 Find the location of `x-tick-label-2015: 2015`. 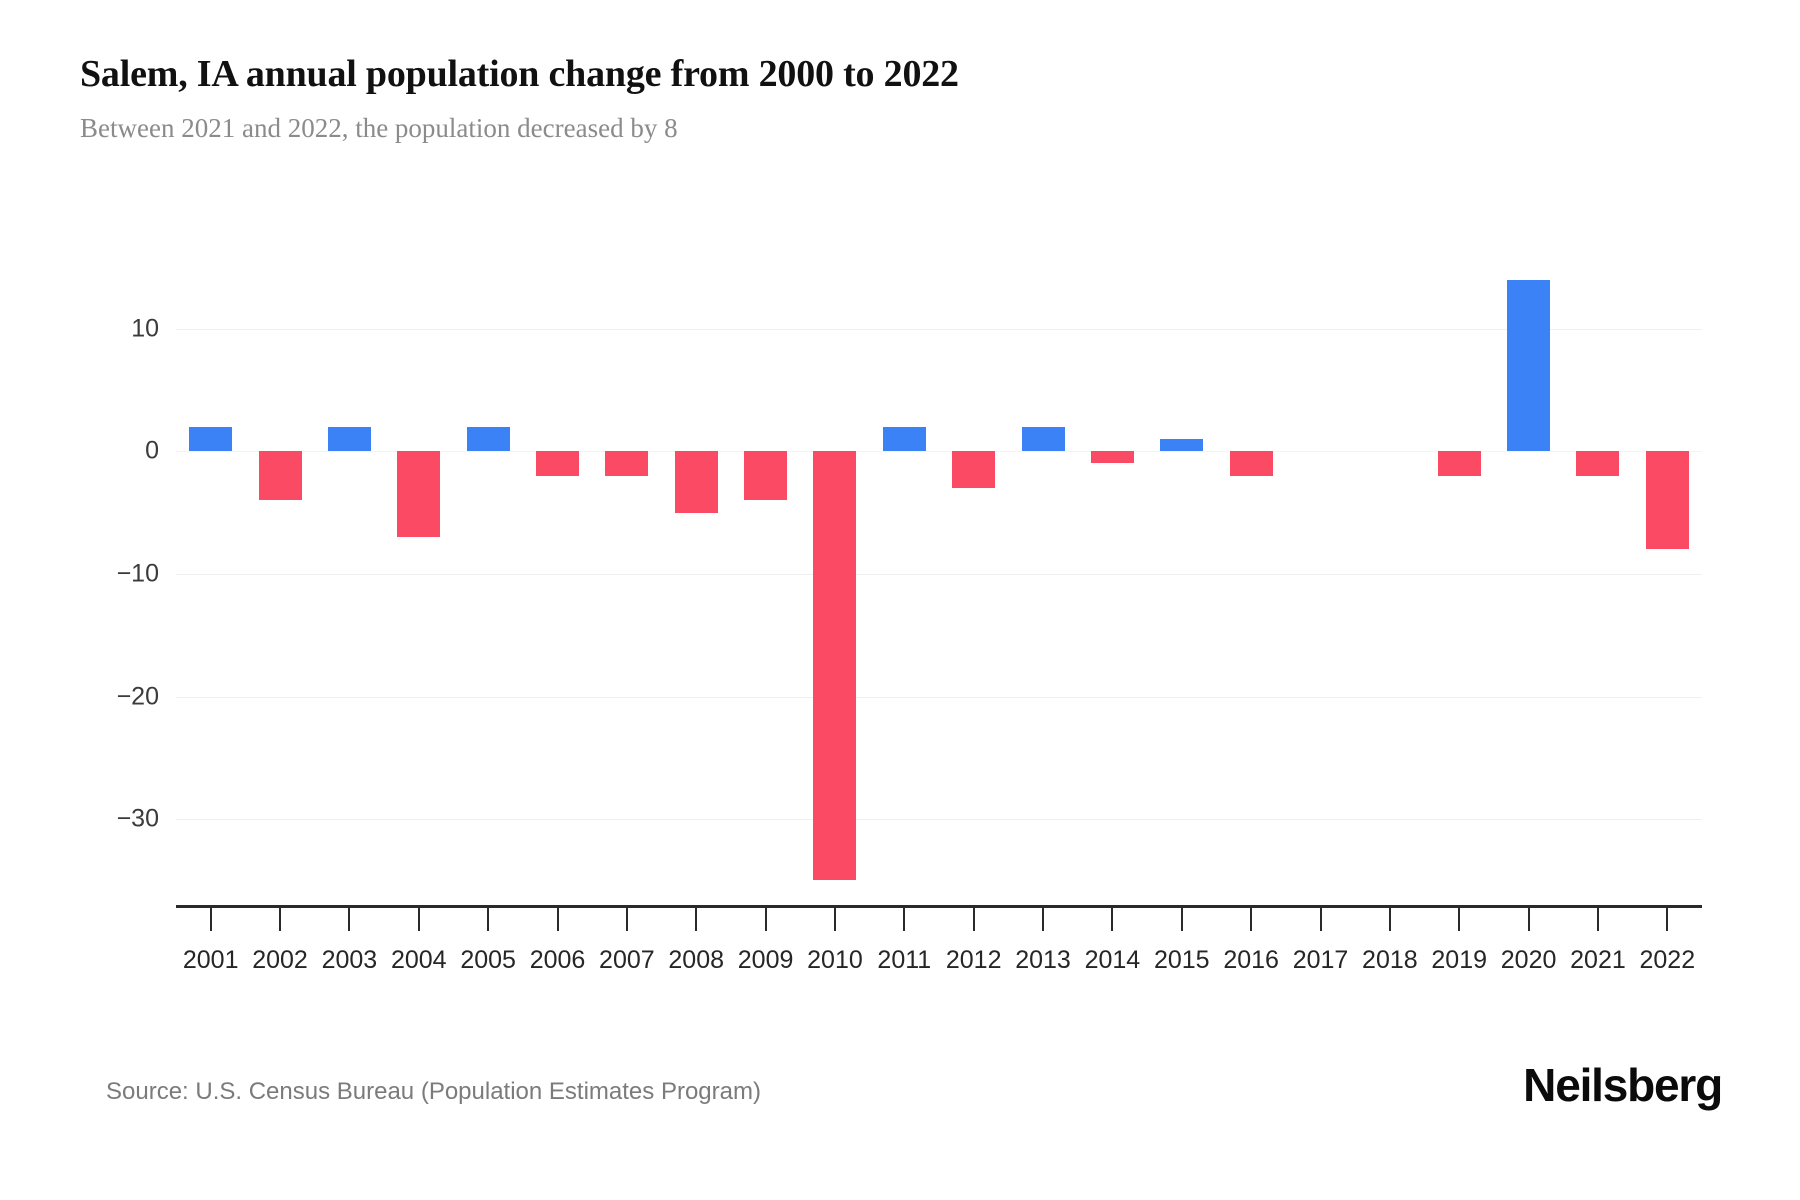

x-tick-label-2015: 2015 is located at coordinates (1181, 960).